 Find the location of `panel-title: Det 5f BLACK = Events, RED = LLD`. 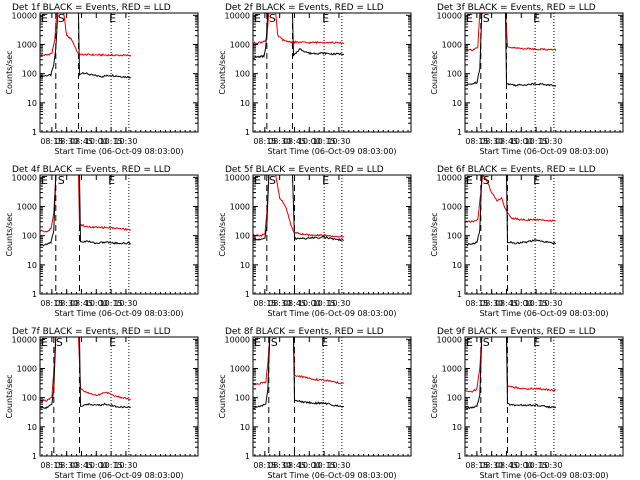

panel-title: Det 5f BLACK = Events, RED = LLD is located at coordinates (304, 170).